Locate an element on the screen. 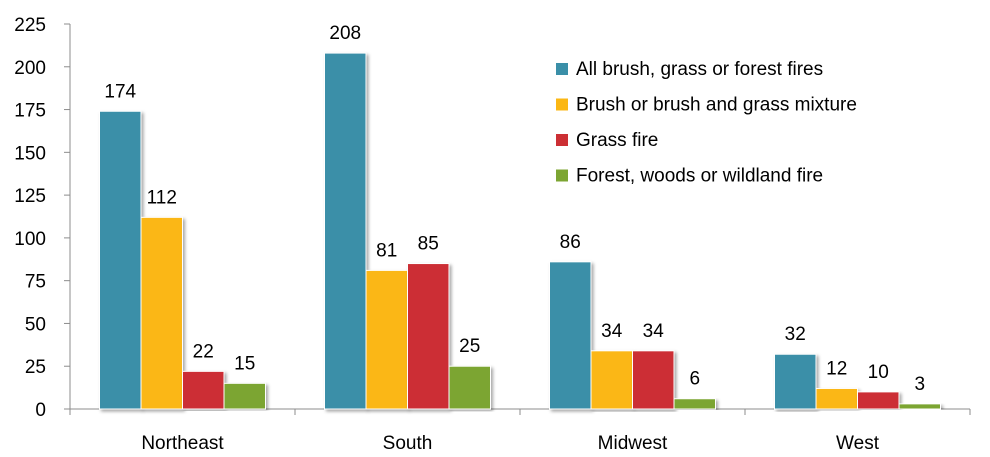 This screenshot has width=990, height=457. y-tick-label: 225 is located at coordinates (30, 25).